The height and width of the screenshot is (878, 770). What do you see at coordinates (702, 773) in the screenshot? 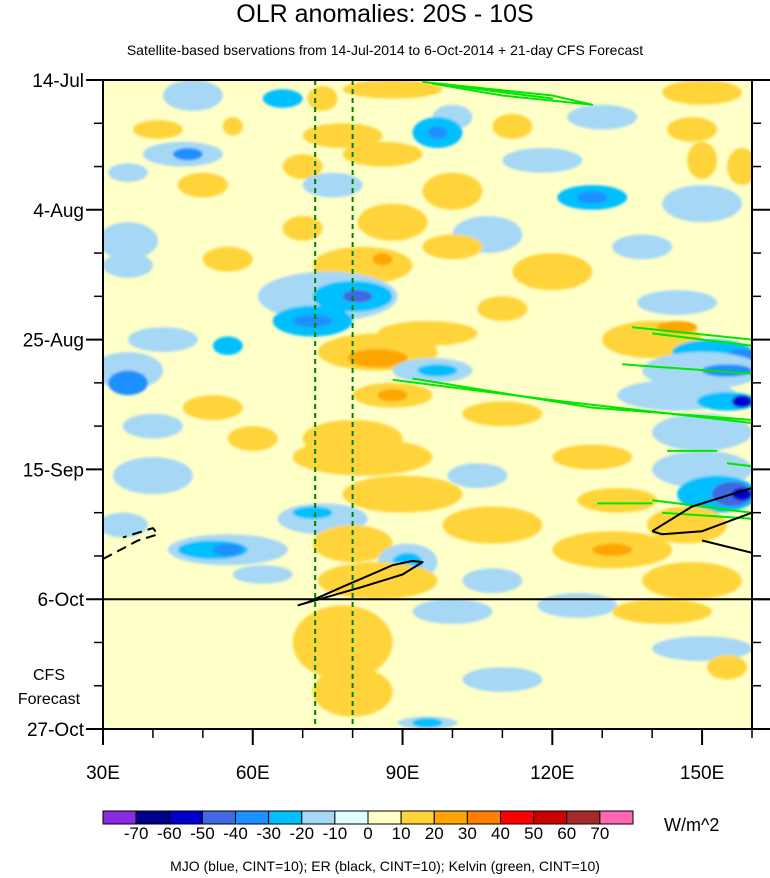
I see `x-tick-label: 150E` at bounding box center [702, 773].